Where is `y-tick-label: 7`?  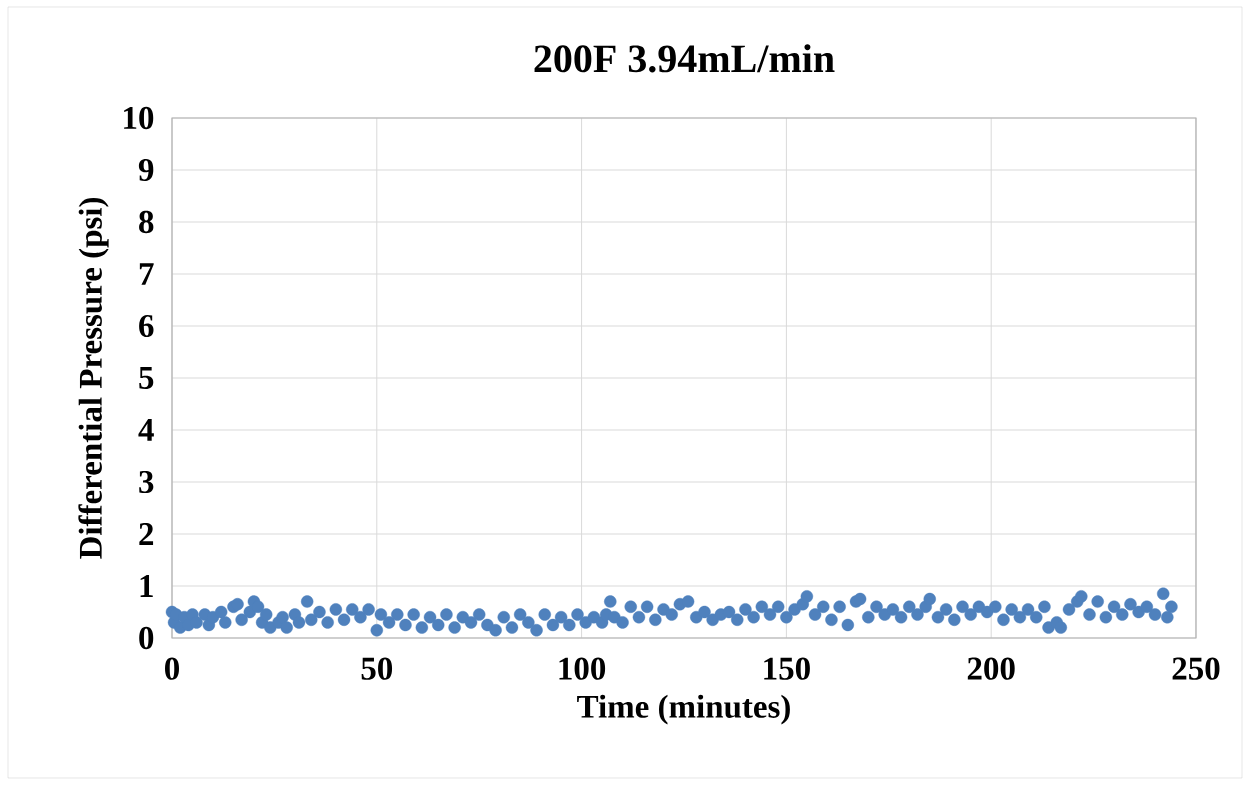 y-tick-label: 7 is located at coordinates (146, 274).